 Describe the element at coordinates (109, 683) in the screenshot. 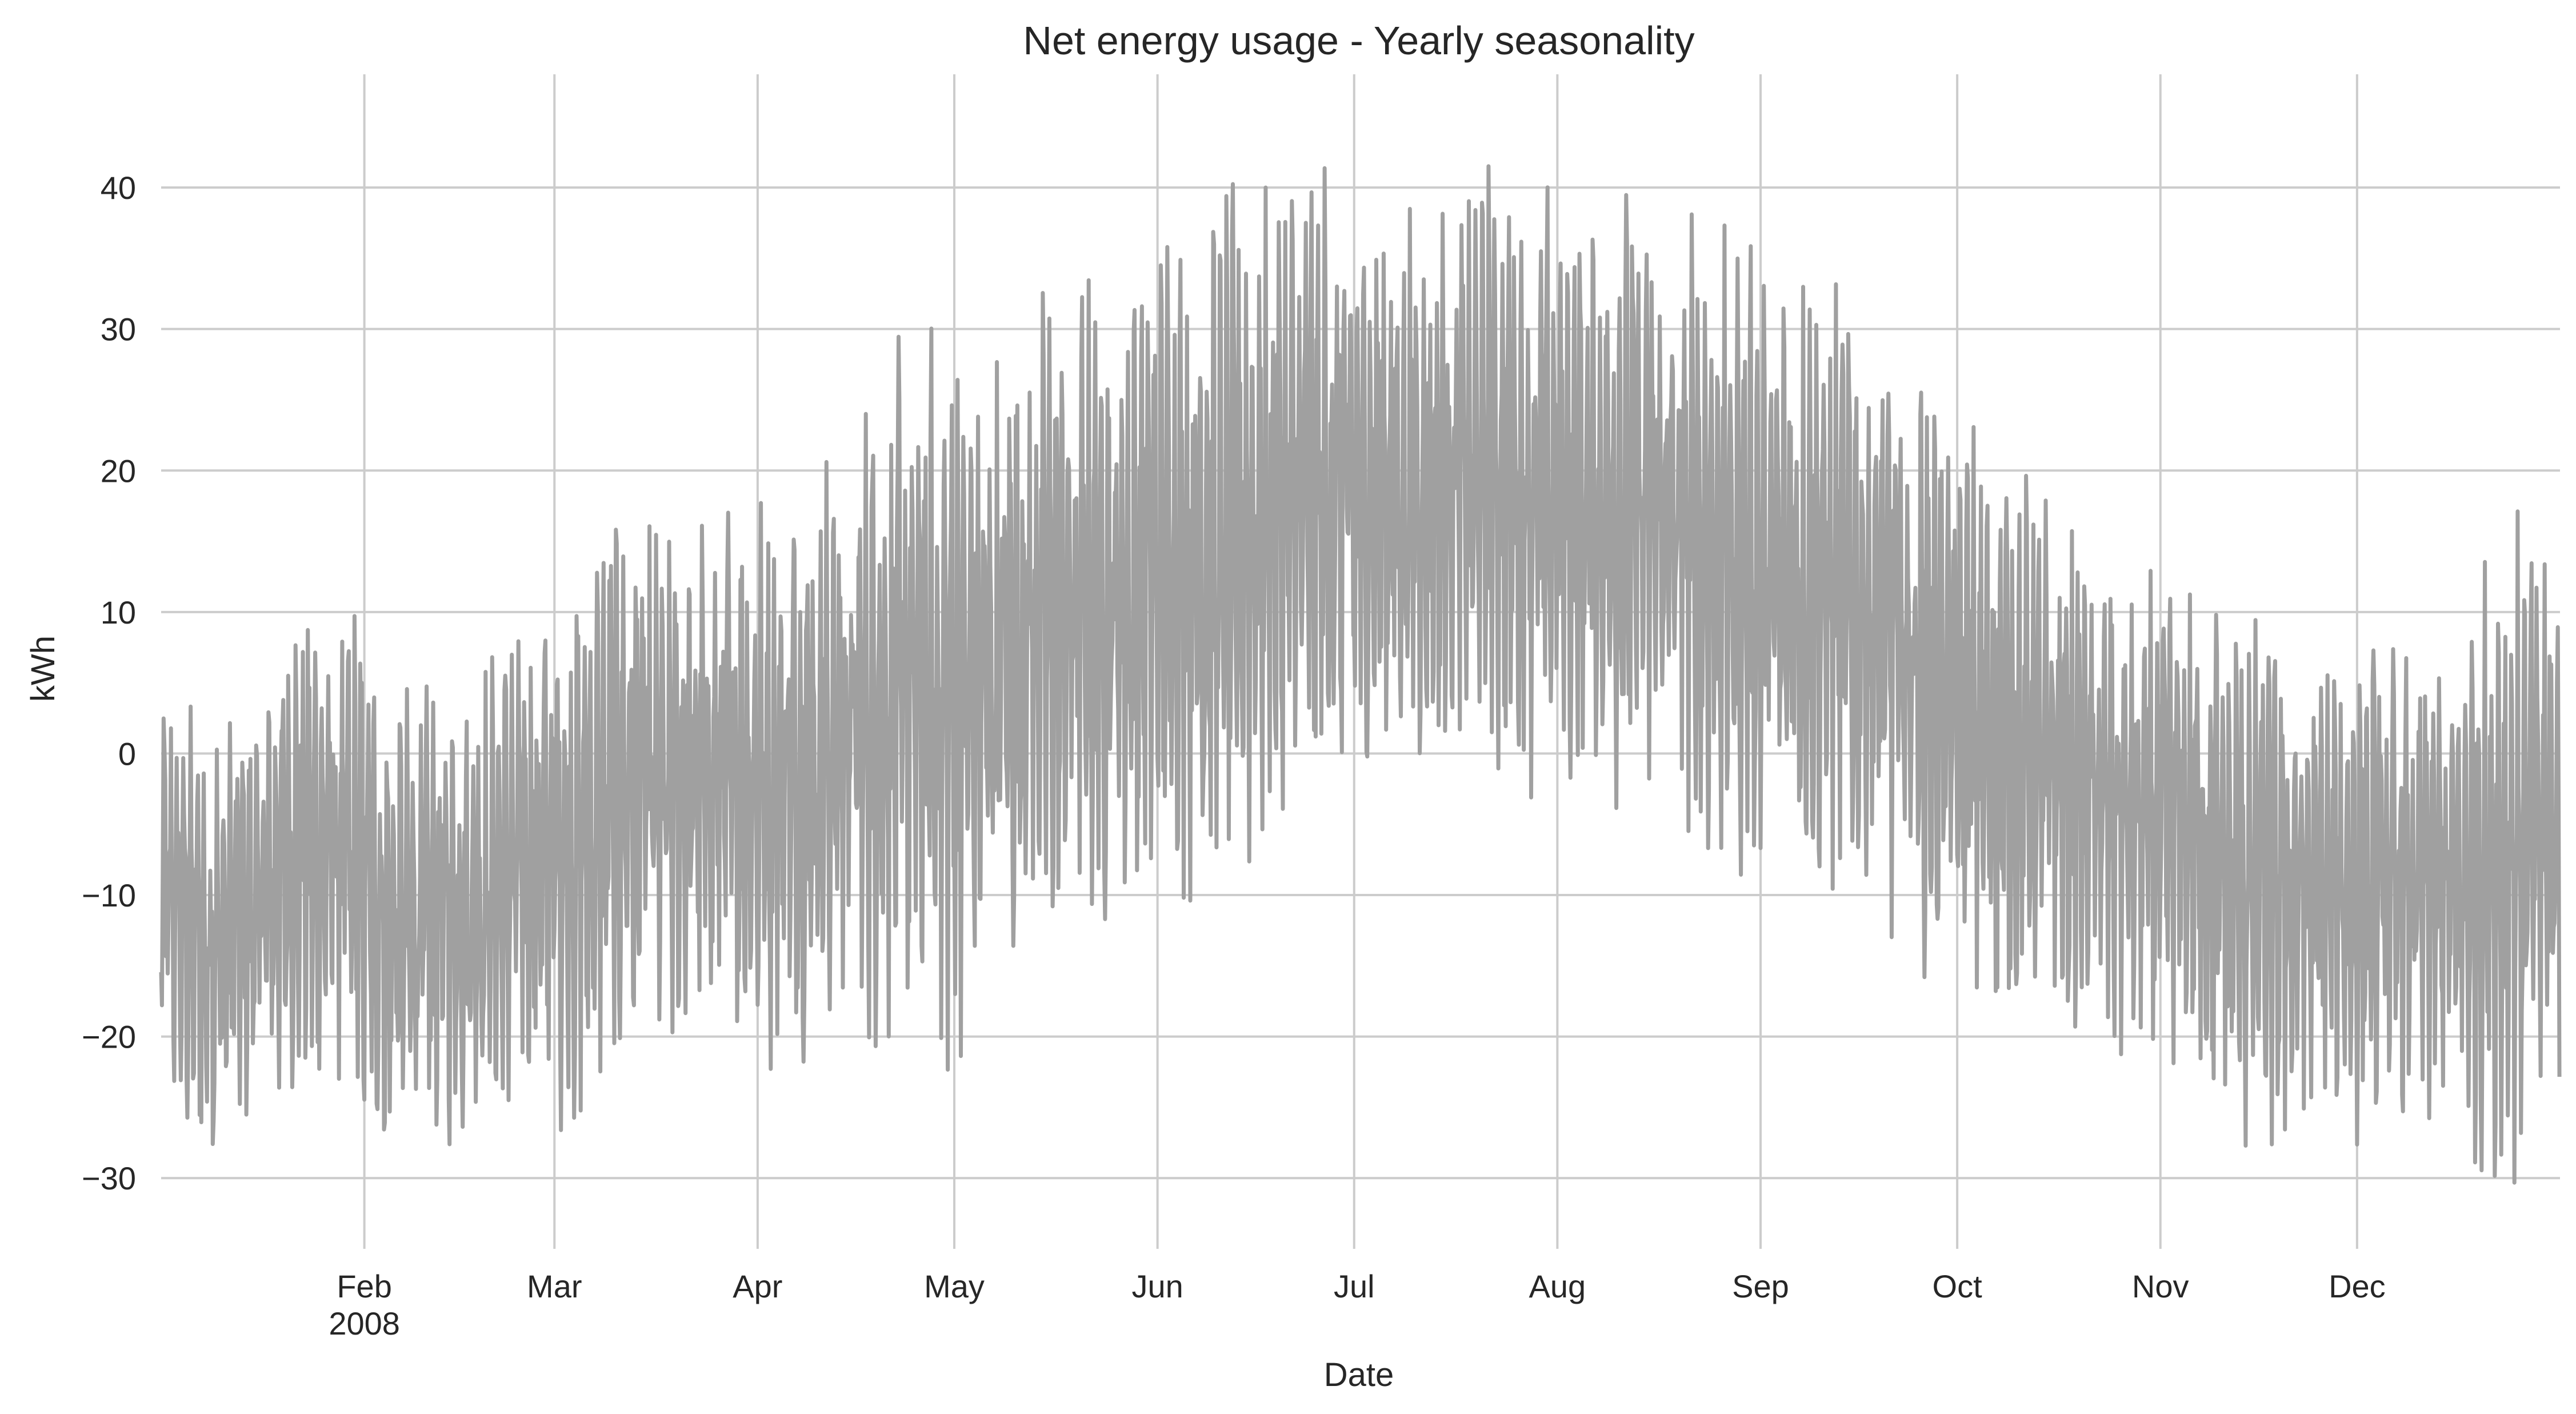

I see `y-axis-ticks: 40 30 20 10 0 −10 −20 −30` at that location.